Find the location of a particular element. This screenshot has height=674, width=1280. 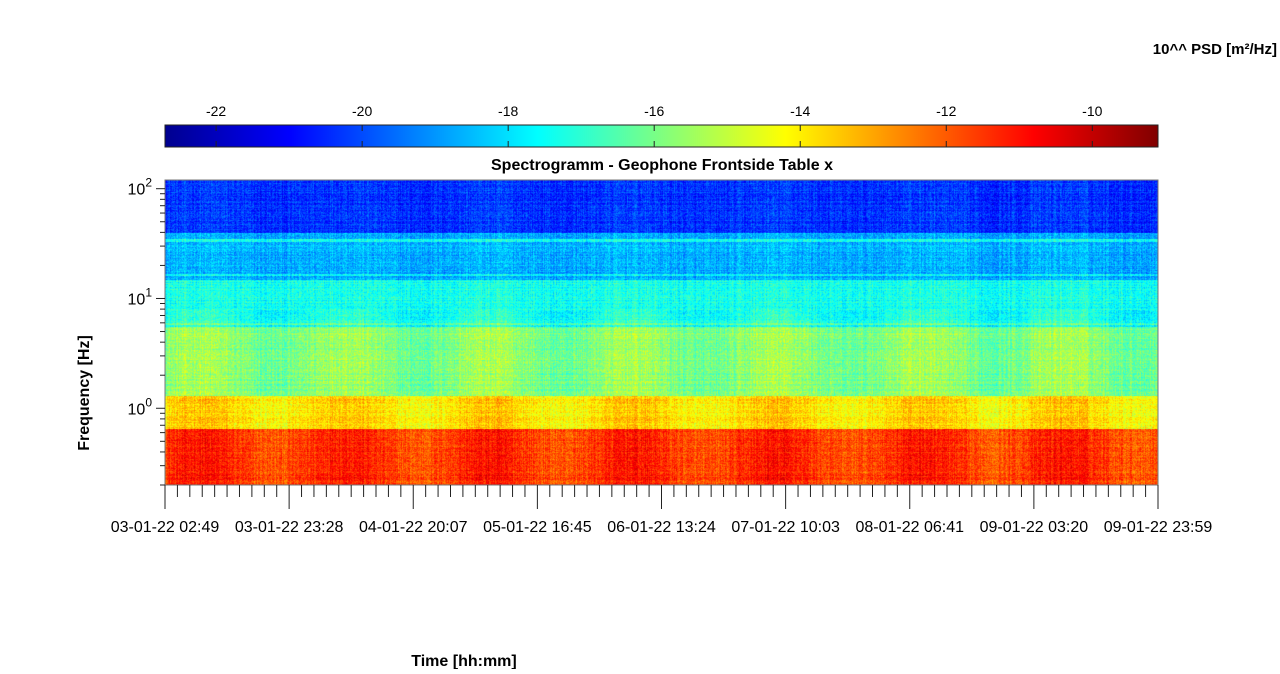

colorbar-tick-label: -10 is located at coordinates (1092, 111).